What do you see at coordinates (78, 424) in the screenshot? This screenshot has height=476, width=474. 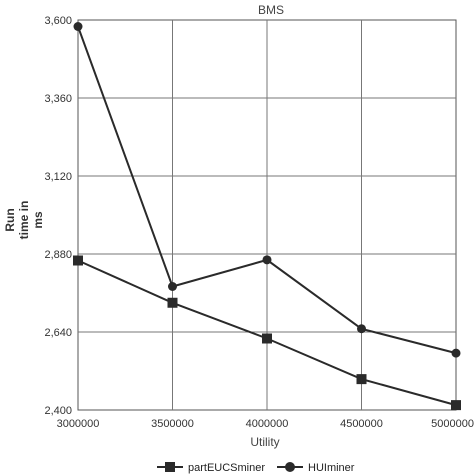 I see `x-tick-label: 3000000` at bounding box center [78, 424].